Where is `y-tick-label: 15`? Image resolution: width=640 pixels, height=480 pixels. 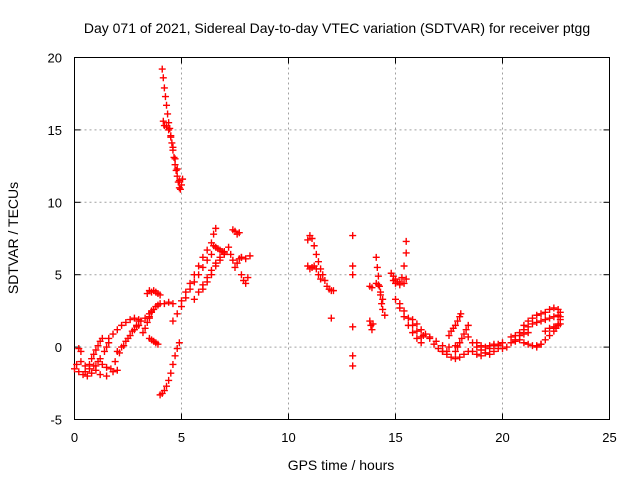
y-tick-label: 15 is located at coordinates (55, 130).